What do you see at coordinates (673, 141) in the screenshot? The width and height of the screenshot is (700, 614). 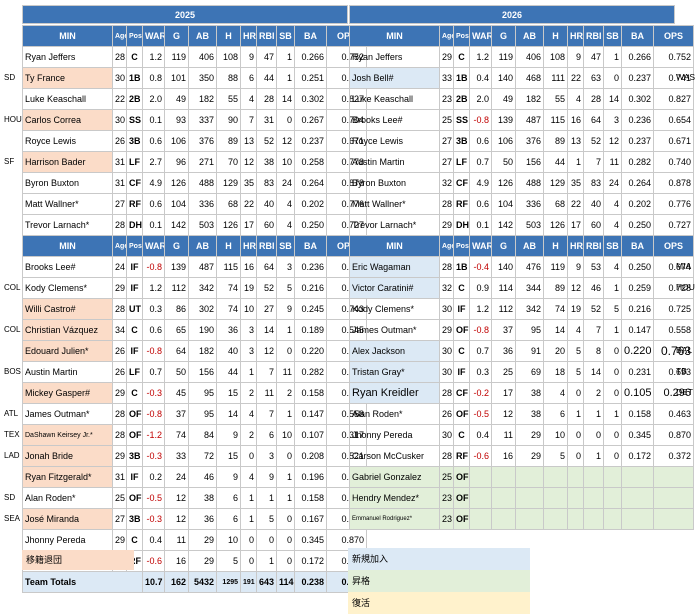 I see `stat-ops: 0.671` at bounding box center [673, 141].